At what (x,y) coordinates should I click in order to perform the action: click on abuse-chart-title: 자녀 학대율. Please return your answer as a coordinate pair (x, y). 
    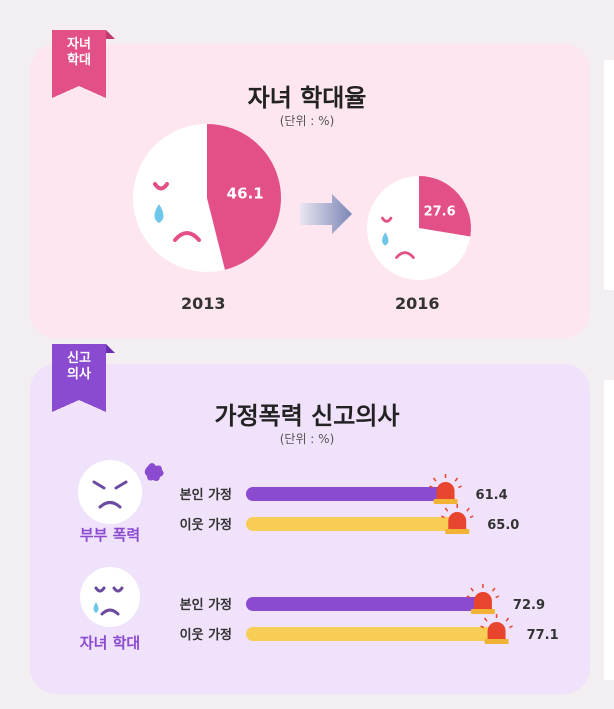
    Looking at the image, I should click on (307, 98).